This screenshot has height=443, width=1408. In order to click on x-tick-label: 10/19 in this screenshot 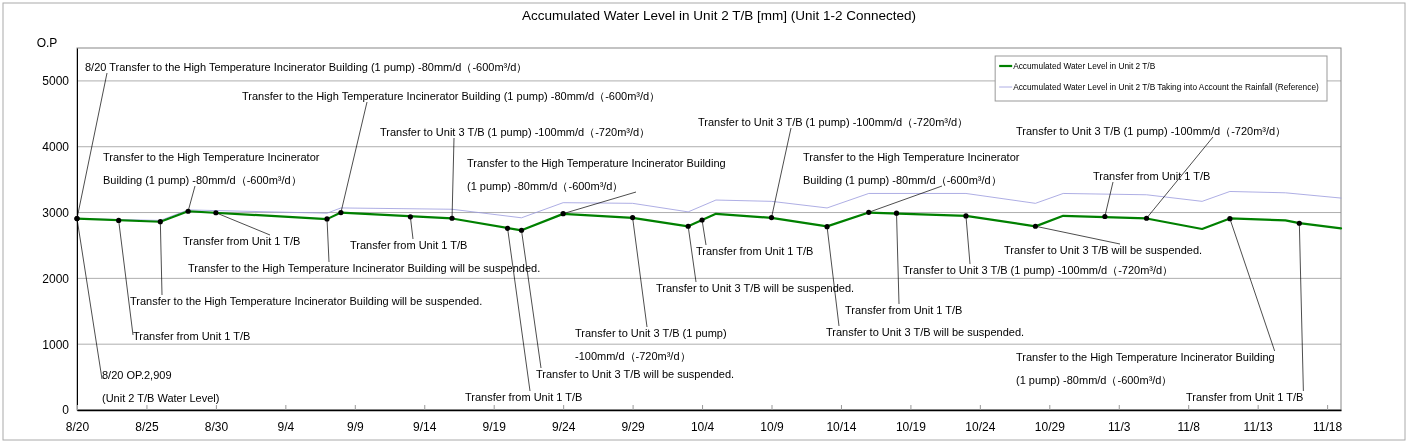, I will do `click(911, 426)`.